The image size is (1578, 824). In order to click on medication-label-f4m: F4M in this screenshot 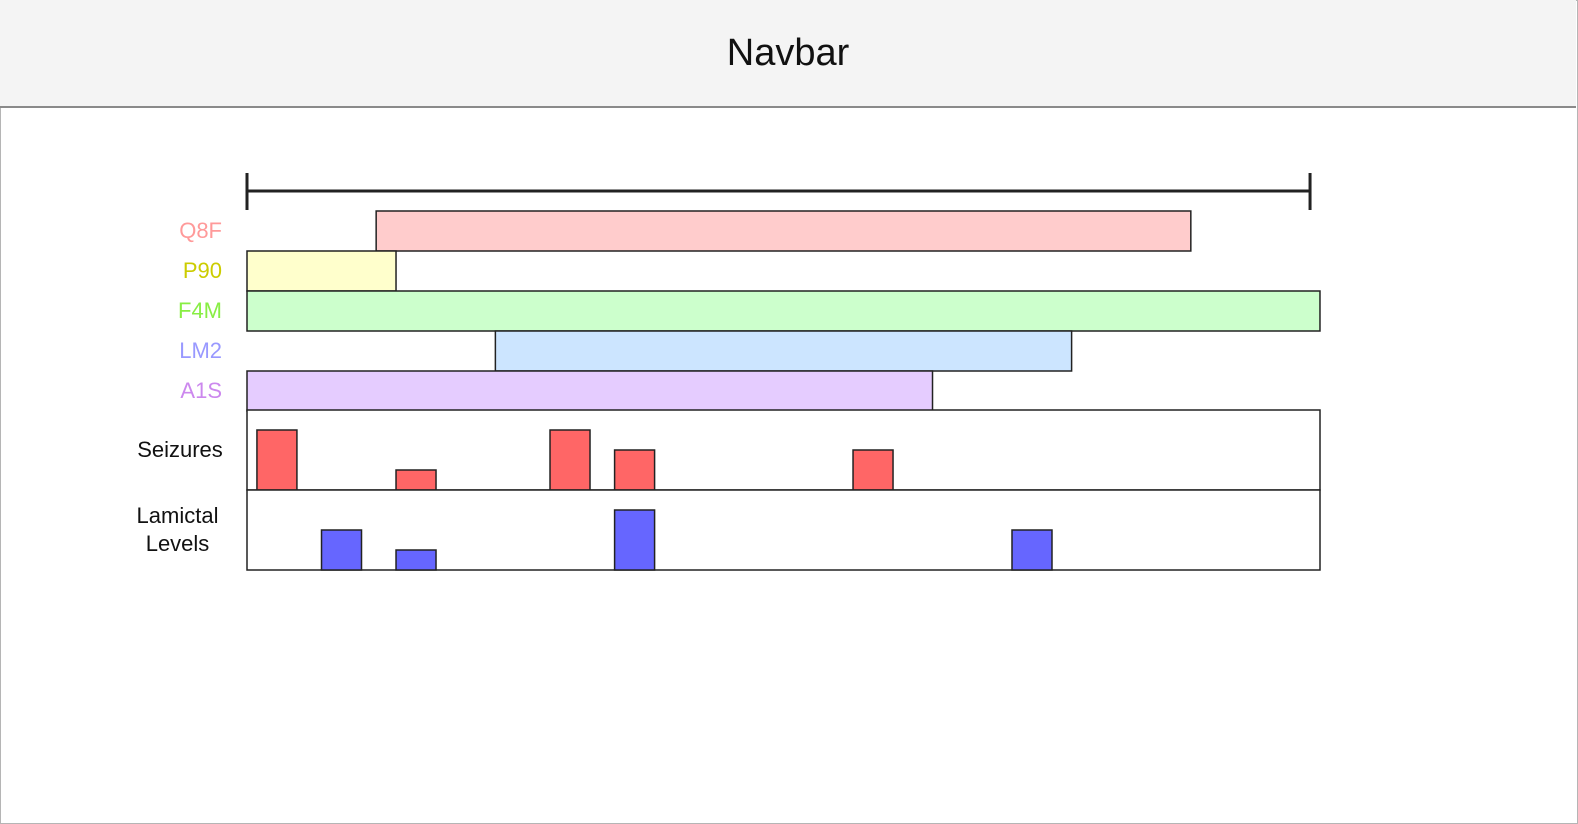, I will do `click(200, 310)`.